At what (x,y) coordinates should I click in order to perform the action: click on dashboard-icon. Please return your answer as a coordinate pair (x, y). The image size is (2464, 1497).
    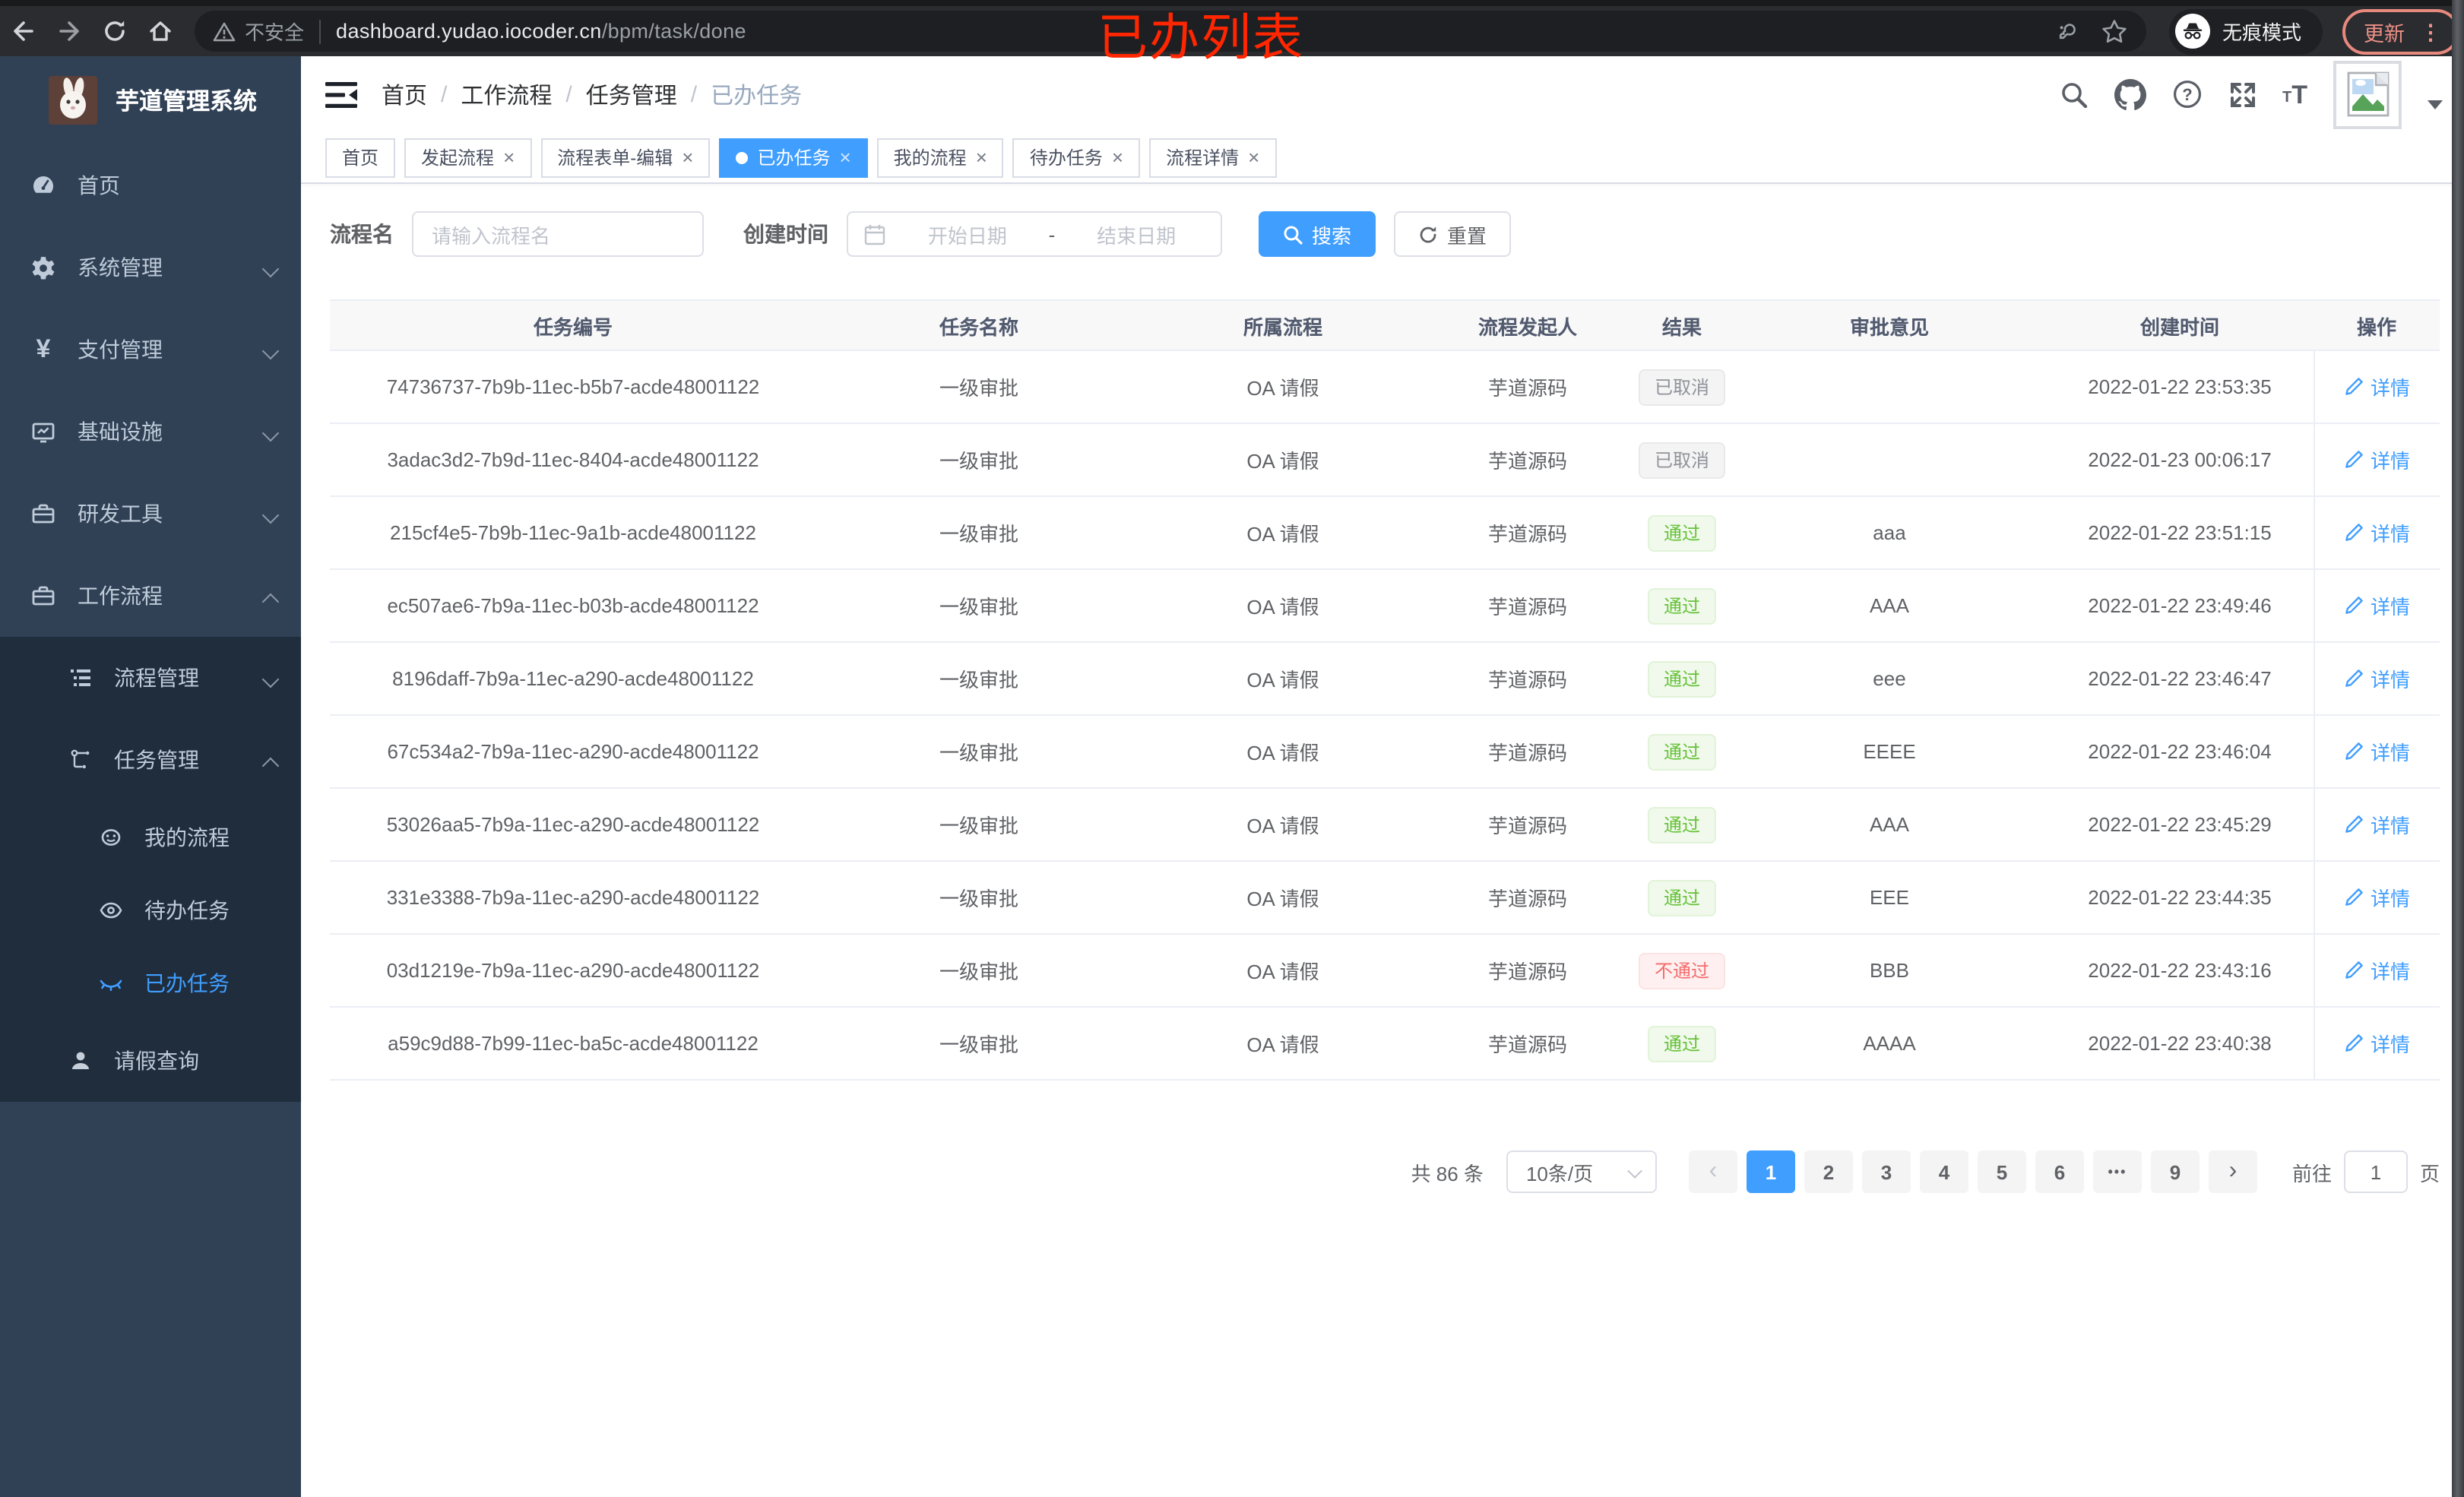
    Looking at the image, I should click on (43, 185).